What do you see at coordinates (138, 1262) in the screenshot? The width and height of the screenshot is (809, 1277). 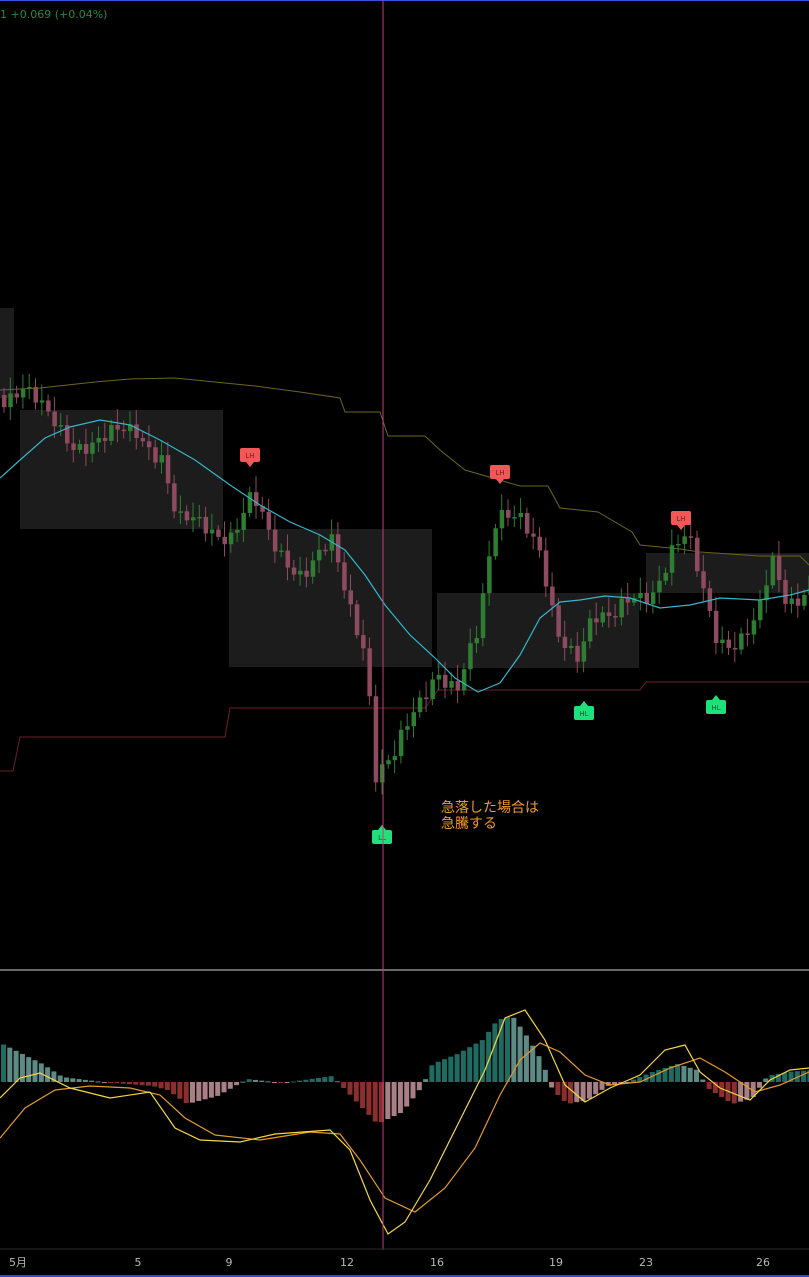 I see `x-tick-label: 5` at bounding box center [138, 1262].